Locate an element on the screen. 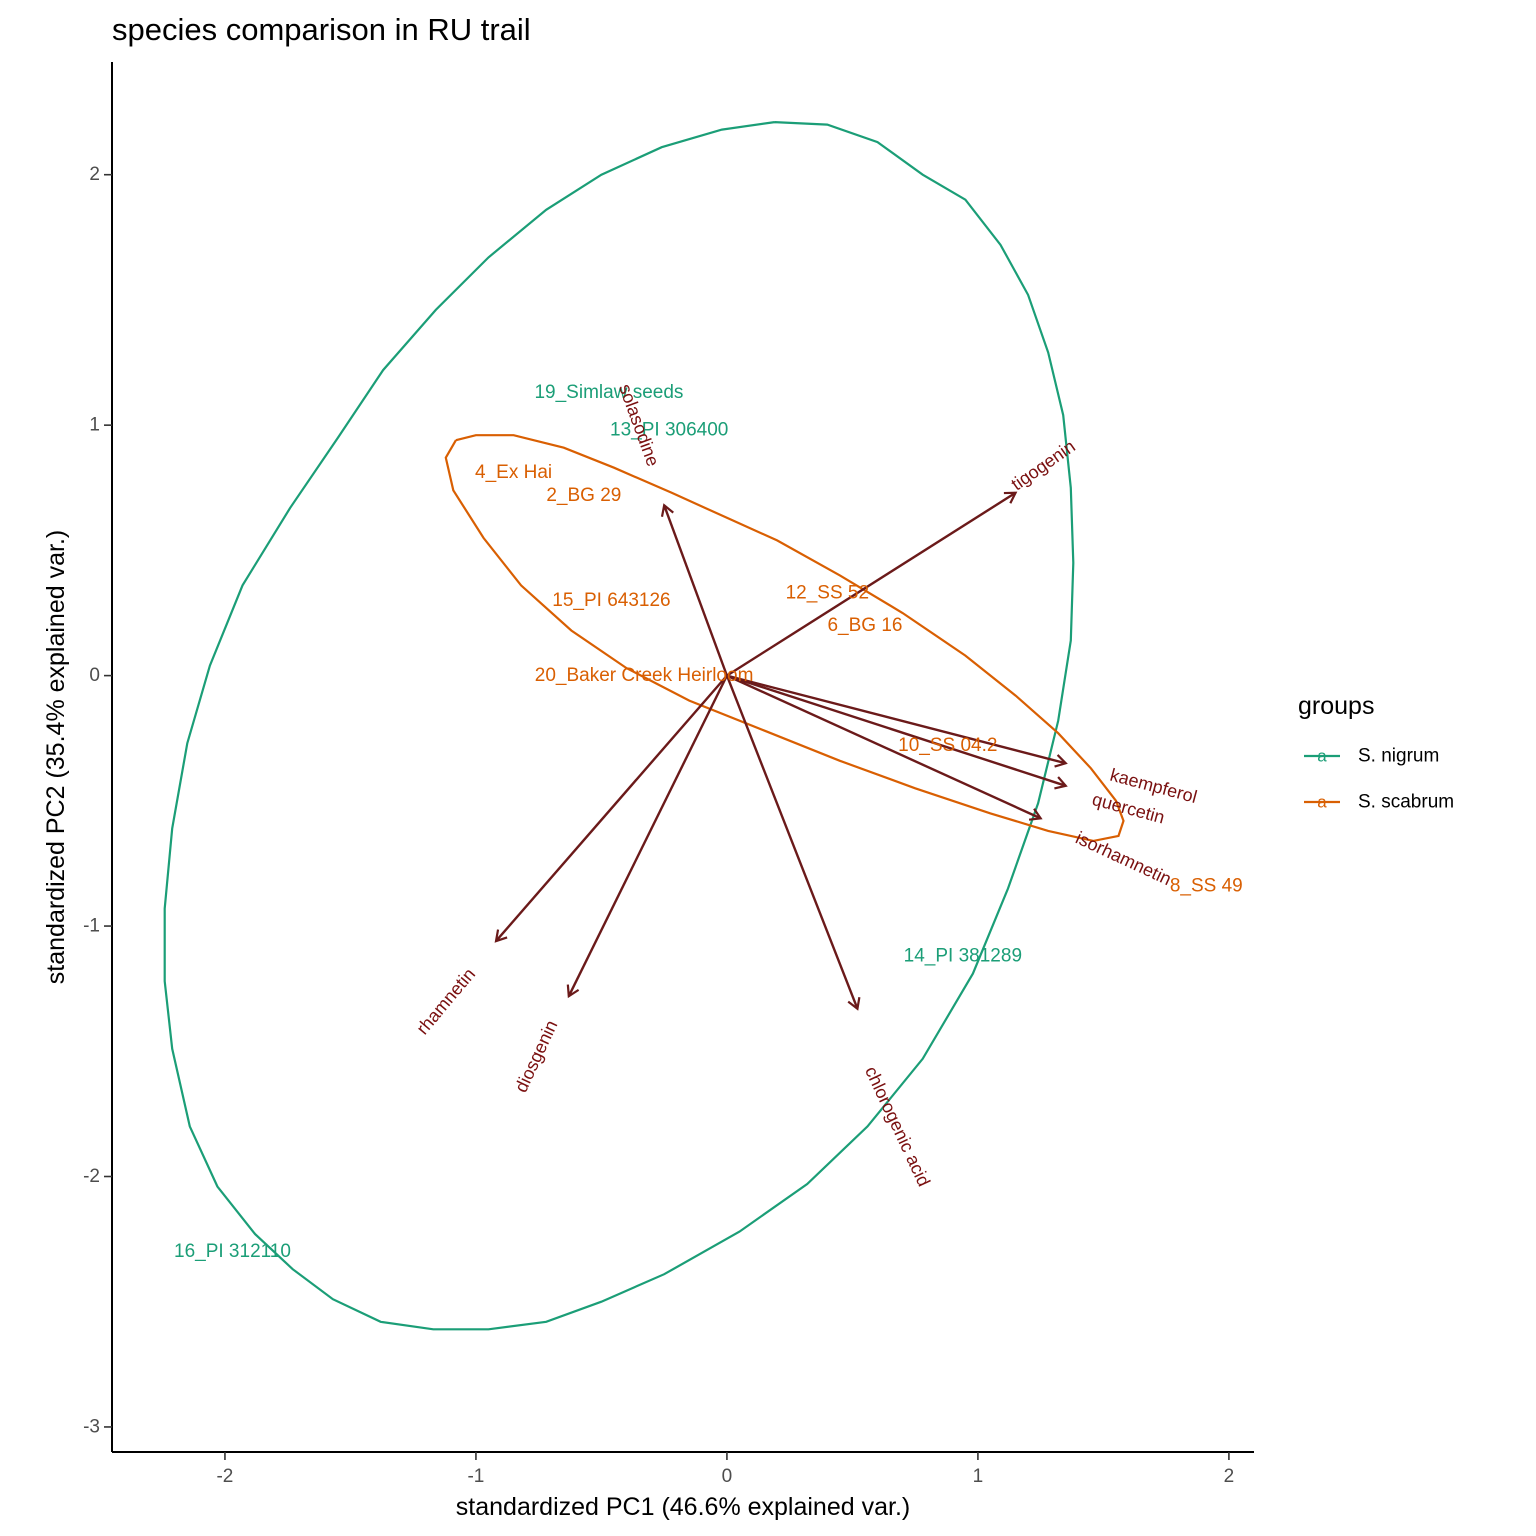 Image resolution: width=1536 pixels, height=1536 pixels. variable-label-isorhamnetin: isorhamnetin is located at coordinates (1124, 859).